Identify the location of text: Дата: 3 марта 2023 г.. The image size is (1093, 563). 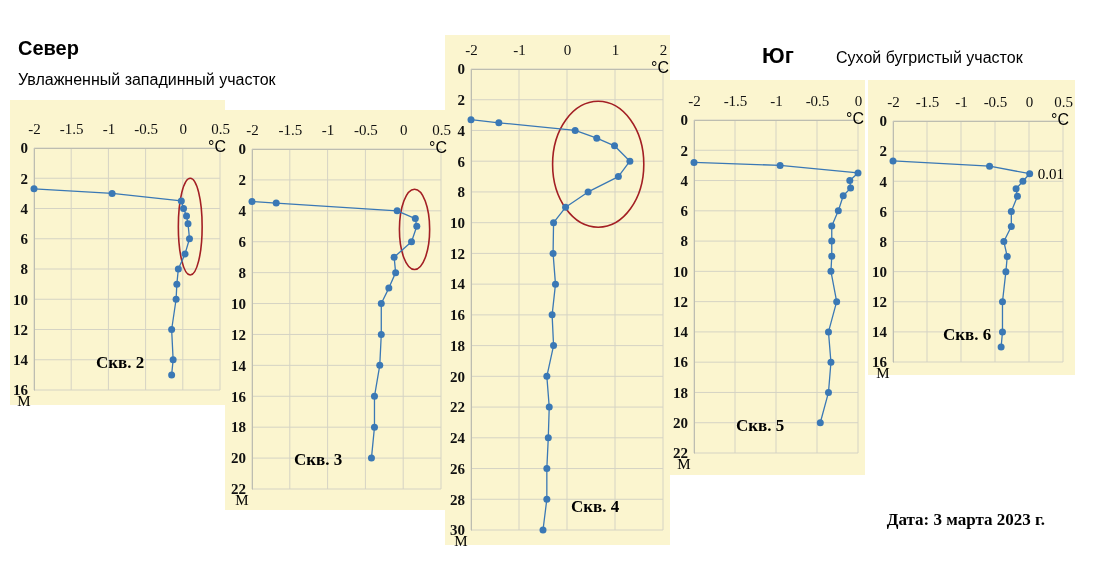
(965, 519).